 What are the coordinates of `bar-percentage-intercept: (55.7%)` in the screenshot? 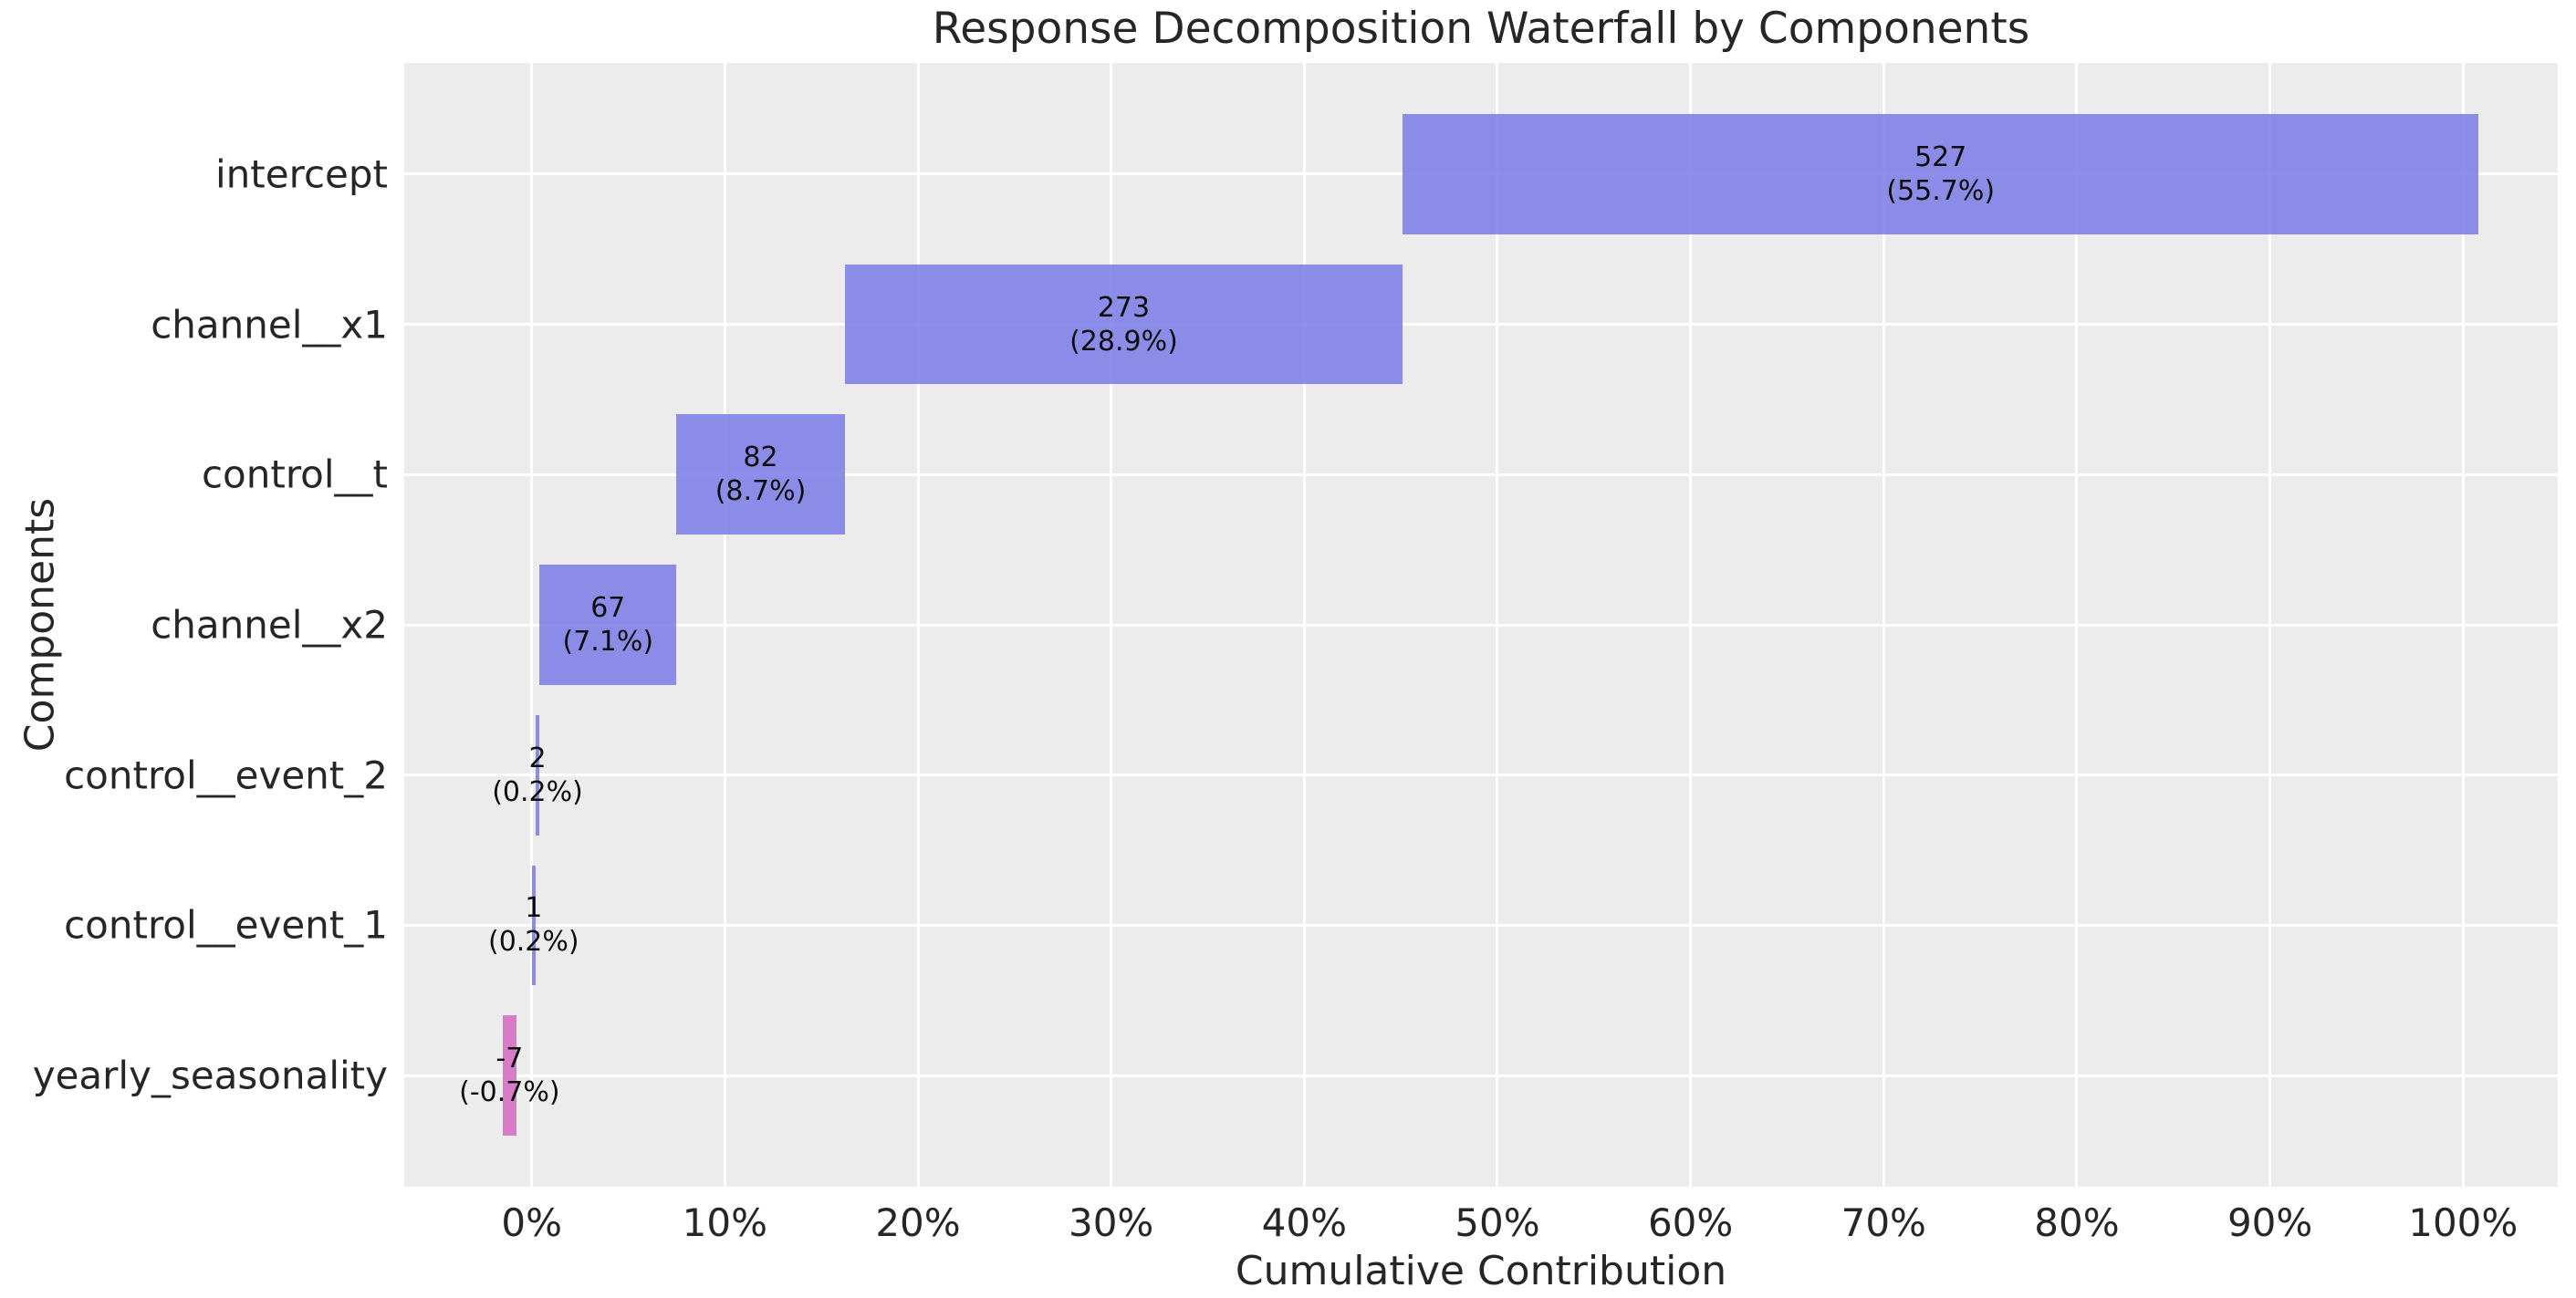 It's located at (1941, 190).